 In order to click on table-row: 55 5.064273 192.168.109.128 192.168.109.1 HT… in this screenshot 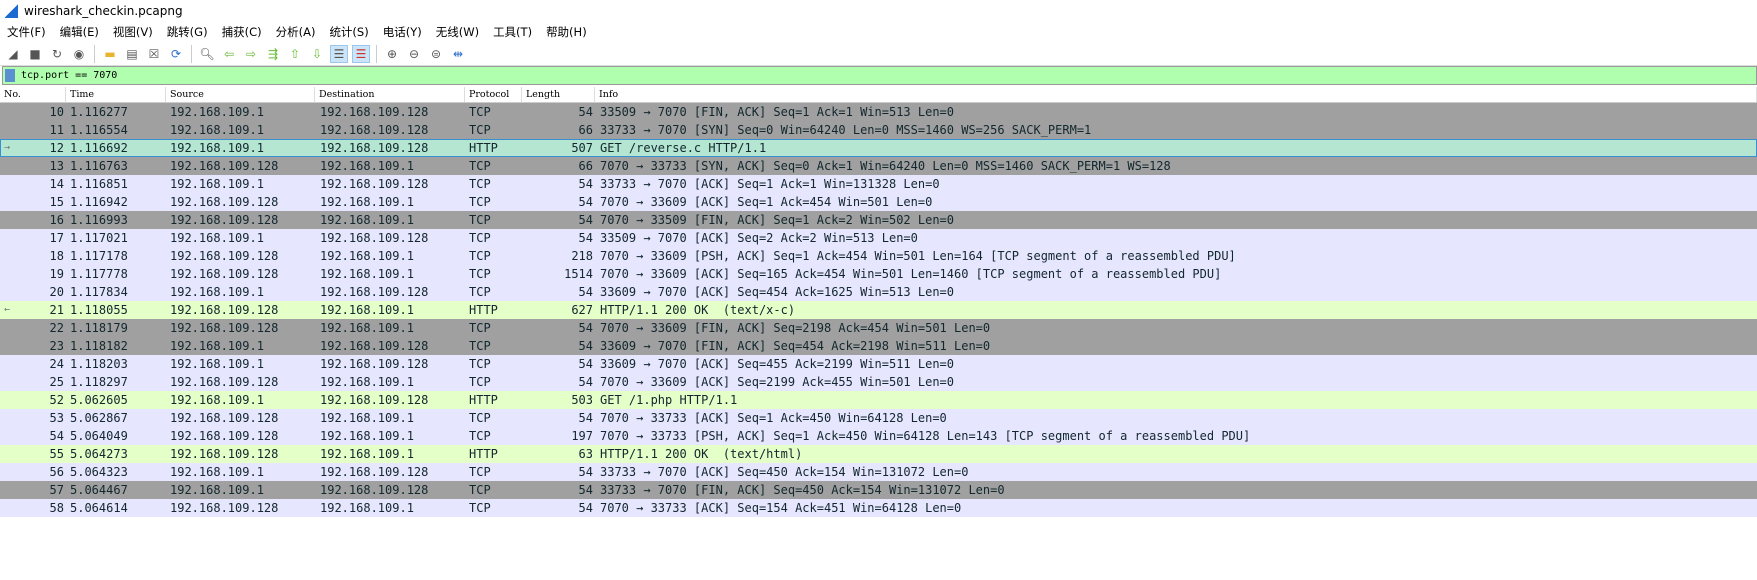, I will do `click(878, 454)`.